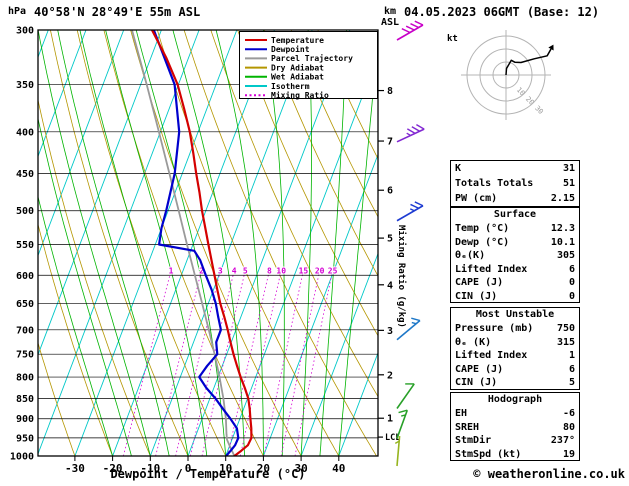  I want to click on stat-row: Lifted Index 6, so click(515, 270).